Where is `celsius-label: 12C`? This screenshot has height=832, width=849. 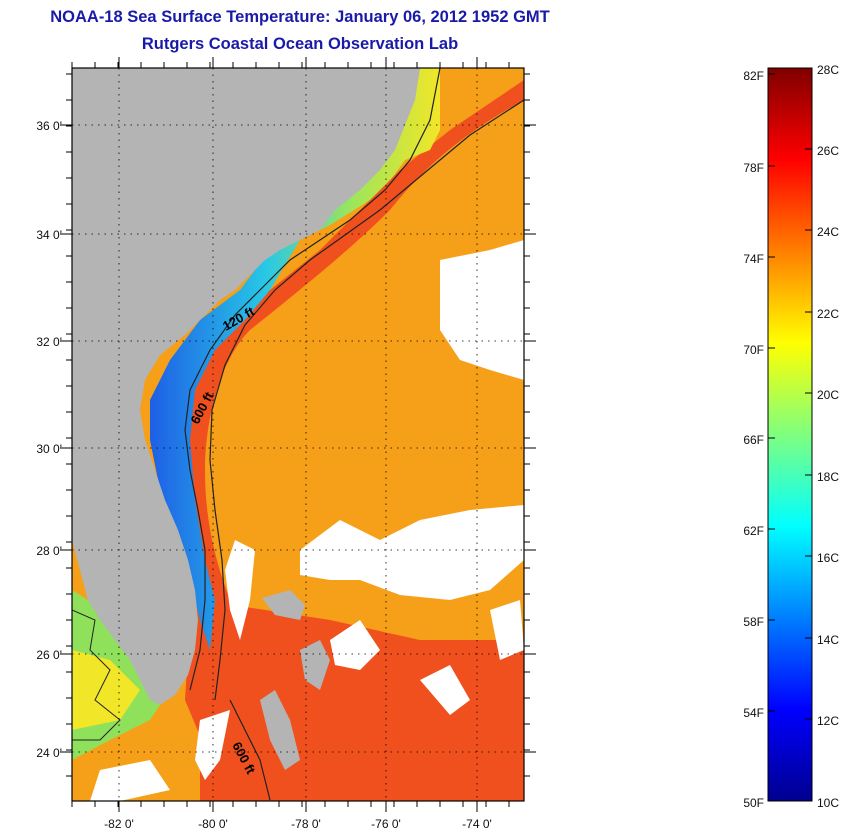
celsius-label: 12C is located at coordinates (828, 721).